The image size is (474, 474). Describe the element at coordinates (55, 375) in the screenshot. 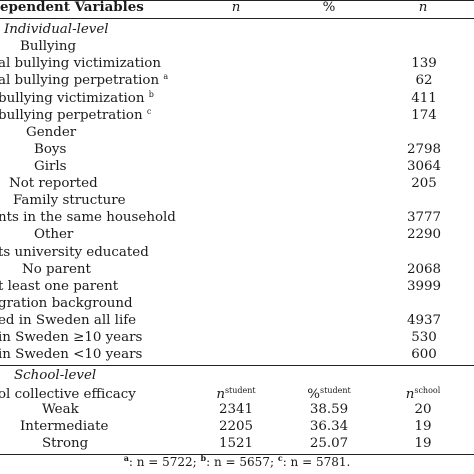

I see `section-label: School-level` at that location.